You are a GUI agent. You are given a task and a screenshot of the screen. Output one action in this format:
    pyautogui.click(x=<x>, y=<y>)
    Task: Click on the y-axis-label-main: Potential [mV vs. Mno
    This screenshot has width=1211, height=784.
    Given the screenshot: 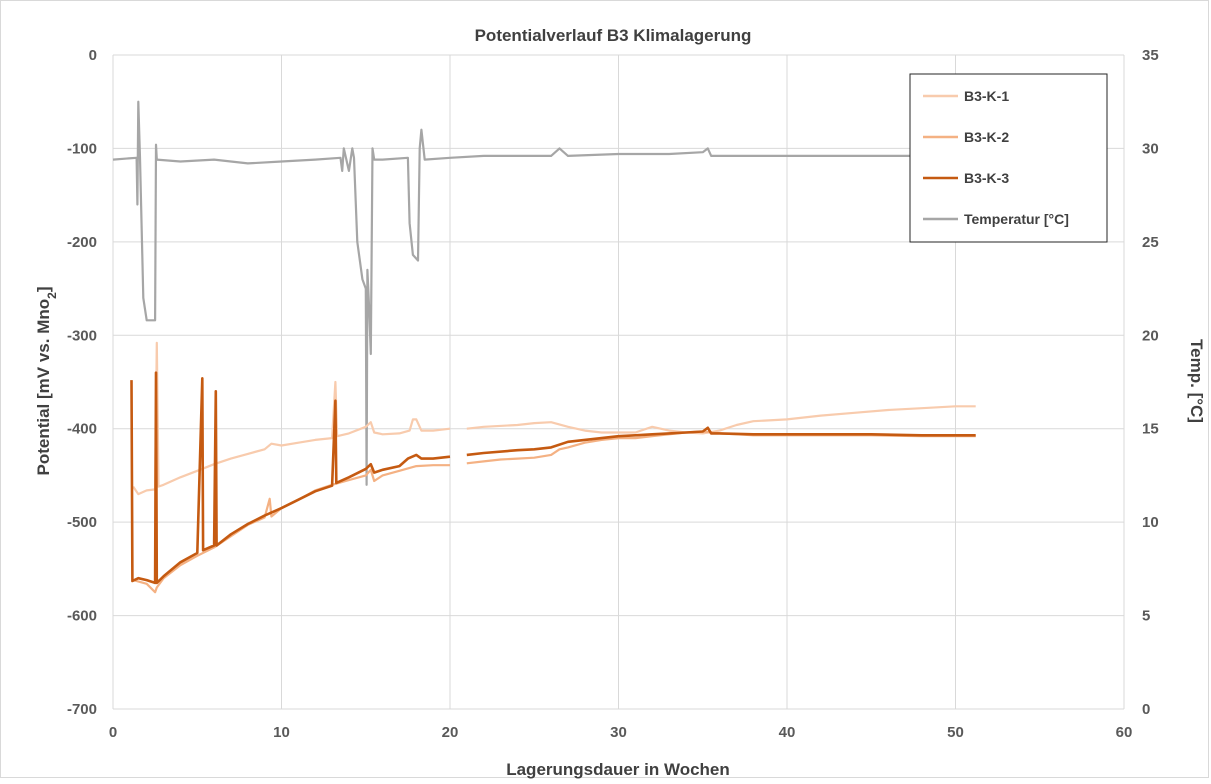 What is the action you would take?
    pyautogui.click(x=43, y=387)
    